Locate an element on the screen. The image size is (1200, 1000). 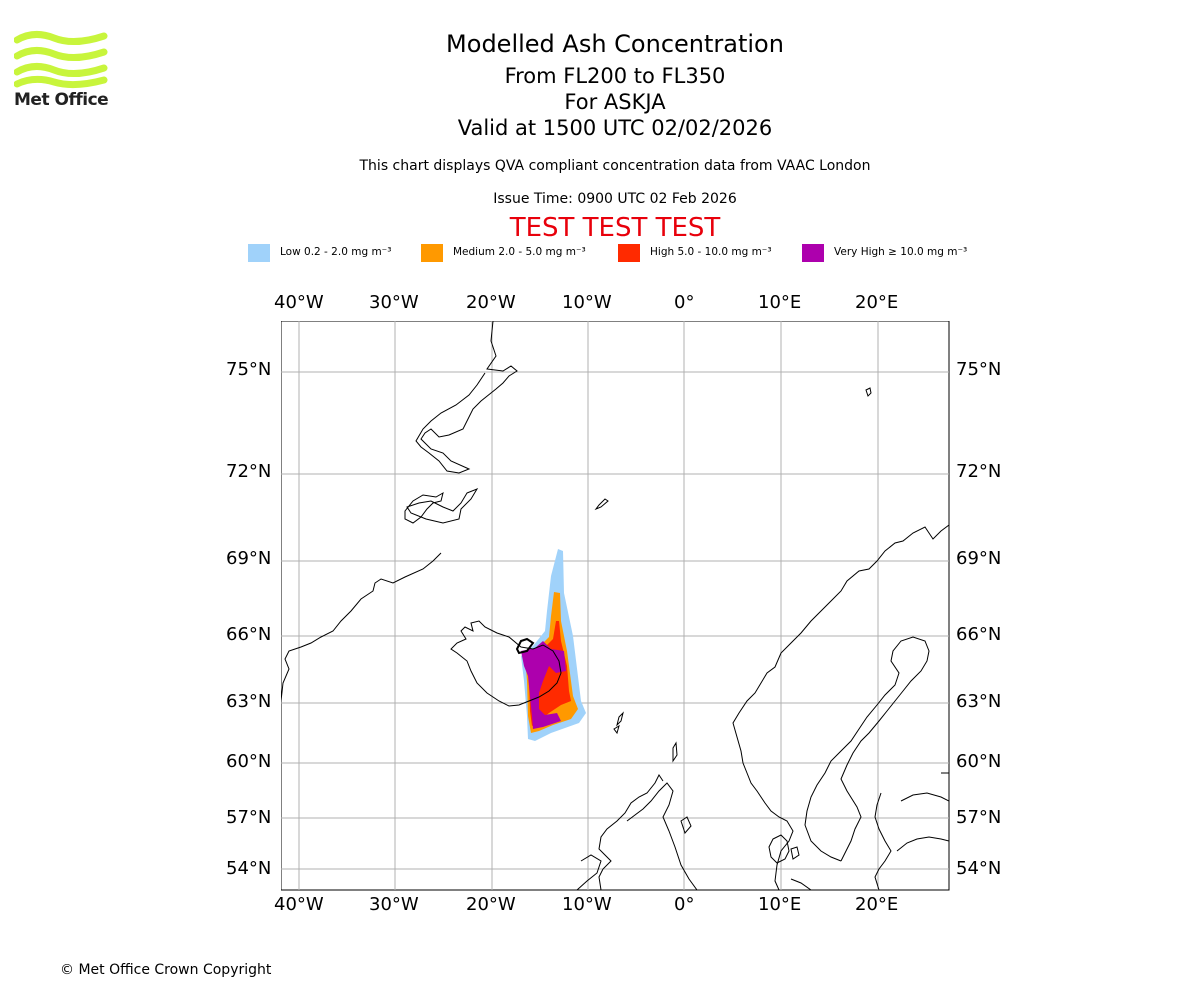
lon-tick-top: 10°E is located at coordinates (780, 302).